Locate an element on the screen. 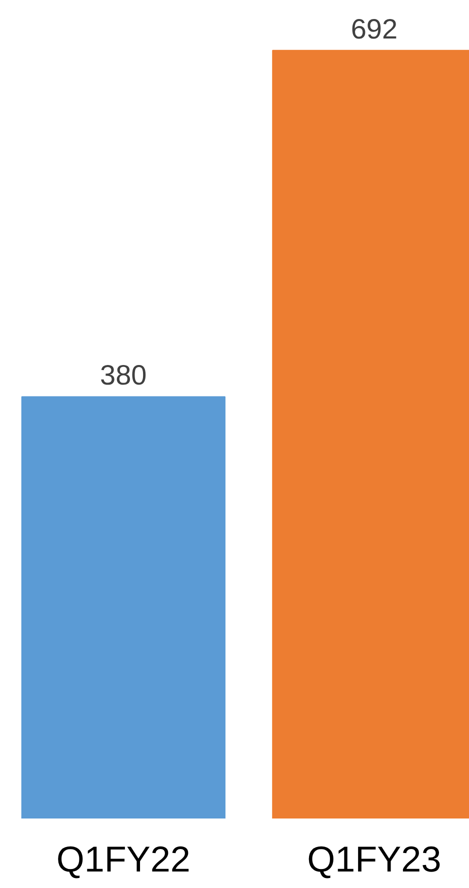  x-tick-label: Q1FY23 is located at coordinates (374, 859).